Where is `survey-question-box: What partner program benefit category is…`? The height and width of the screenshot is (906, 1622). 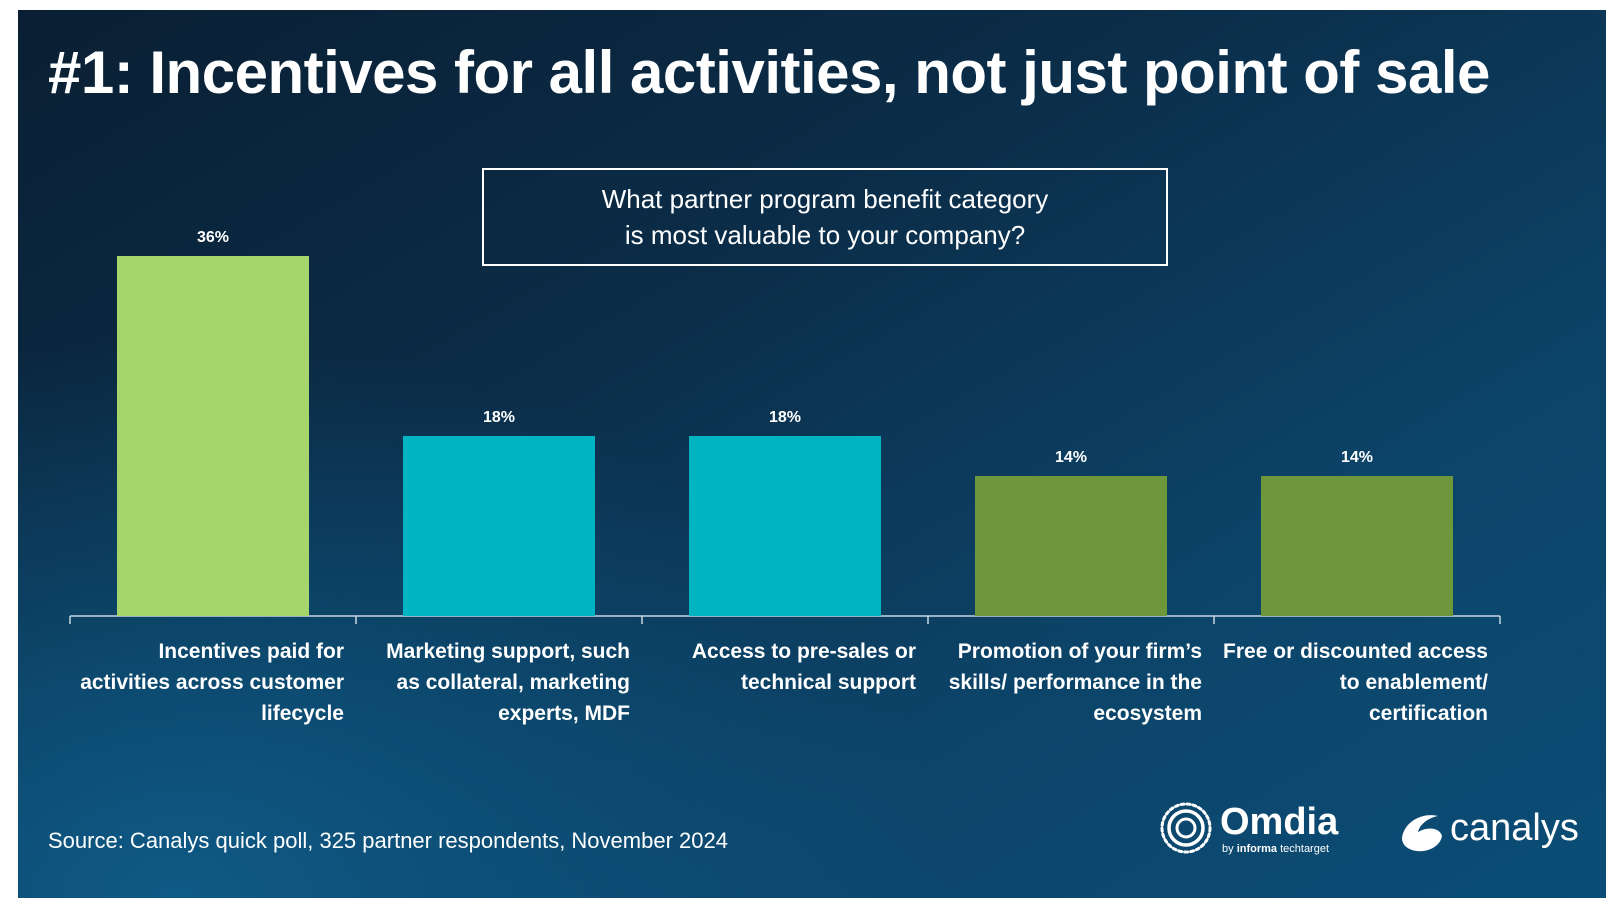
survey-question-box: What partner program benefit category is… is located at coordinates (825, 217).